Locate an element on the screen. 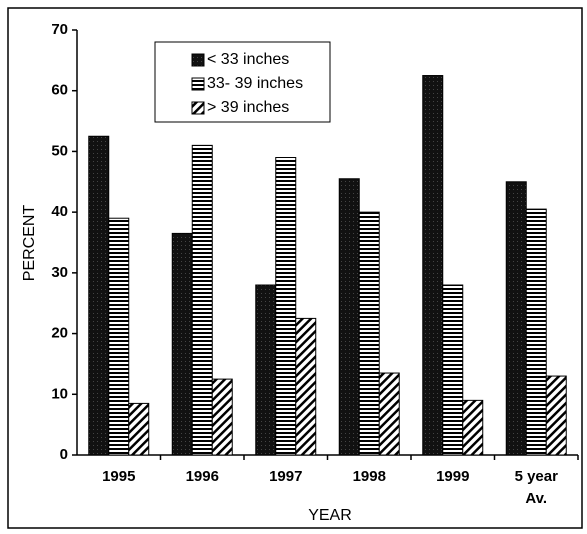  x-tick-label: 1999 is located at coordinates (453, 476).